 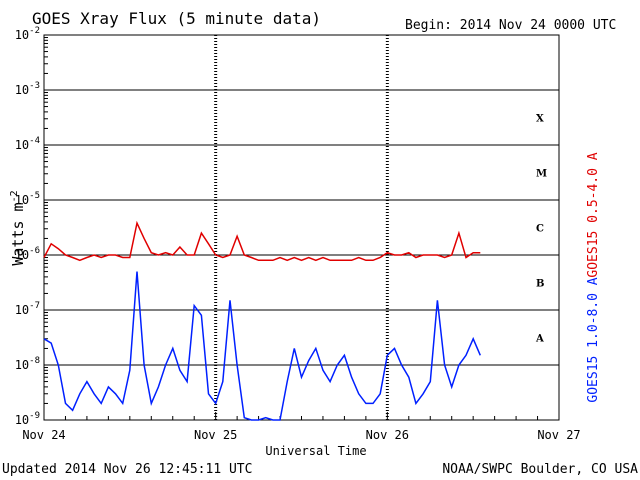 What do you see at coordinates (540, 119) in the screenshot?
I see `flare-class-X: X` at bounding box center [540, 119].